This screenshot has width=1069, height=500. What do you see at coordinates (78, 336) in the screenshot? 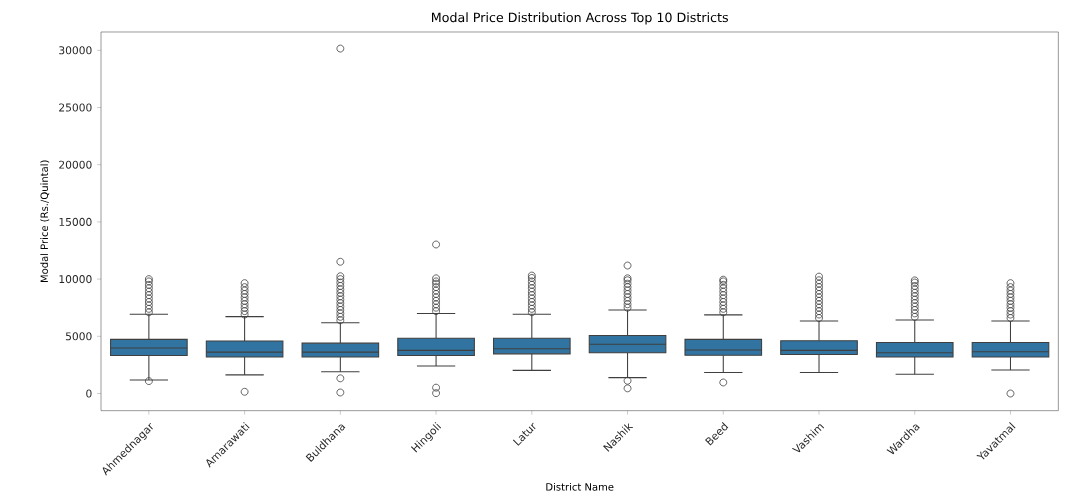
I see `y-tick-label: 5000` at bounding box center [78, 336].